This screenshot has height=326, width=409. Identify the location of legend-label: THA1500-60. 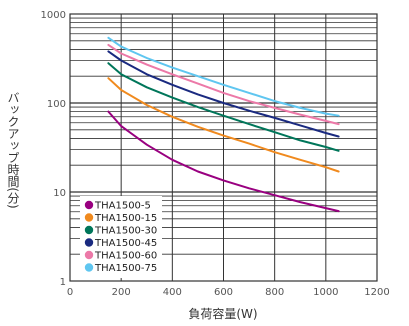
(125, 256).